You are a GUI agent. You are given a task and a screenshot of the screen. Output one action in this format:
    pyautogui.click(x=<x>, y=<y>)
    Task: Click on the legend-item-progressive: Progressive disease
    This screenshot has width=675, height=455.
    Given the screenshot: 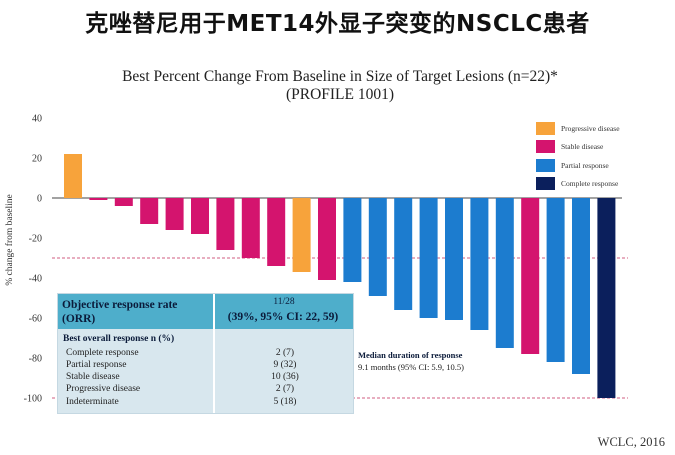 What is the action you would take?
    pyautogui.click(x=596, y=128)
    